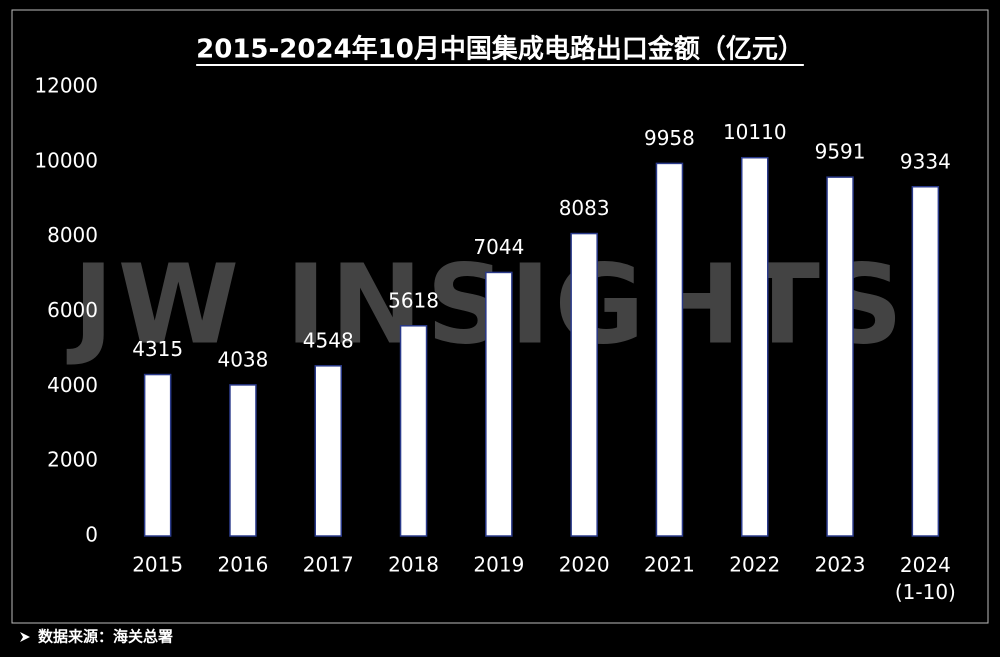 This screenshot has width=1000, height=657. Describe the element at coordinates (840, 565) in the screenshot. I see `x-tick-label: 2023` at that location.